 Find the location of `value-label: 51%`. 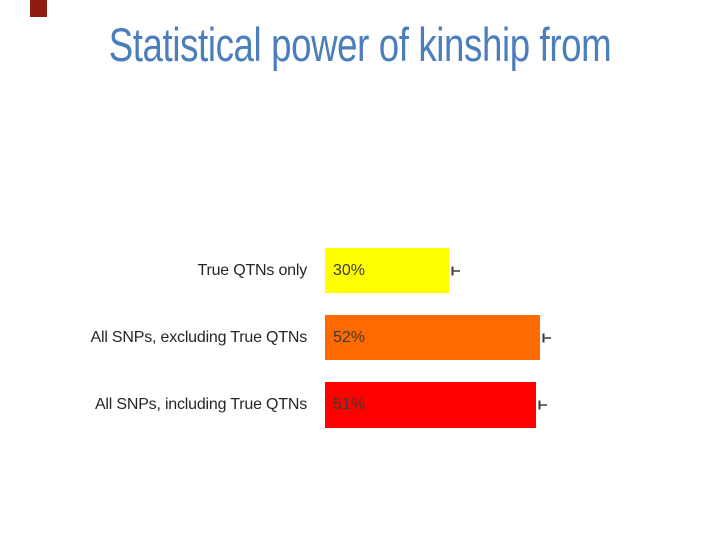

value-label: 51% is located at coordinates (349, 404).